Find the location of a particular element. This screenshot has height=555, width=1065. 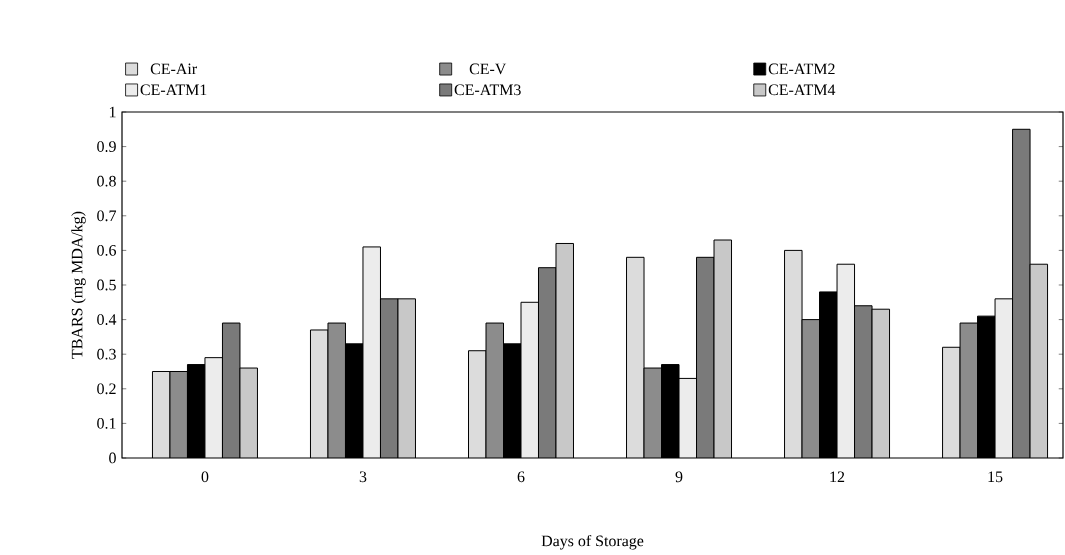

y-tick-label: 0.6 is located at coordinates (107, 250).